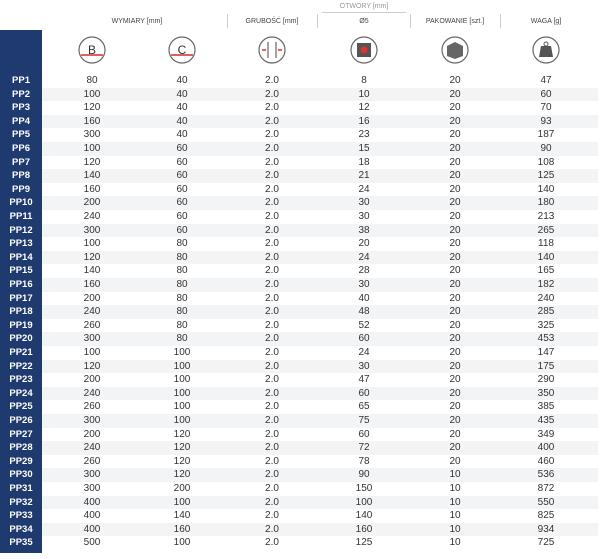 Image resolution: width=600 pixels, height=559 pixels. Describe the element at coordinates (364, 230) in the screenshot. I see `table-cell: 38` at that location.